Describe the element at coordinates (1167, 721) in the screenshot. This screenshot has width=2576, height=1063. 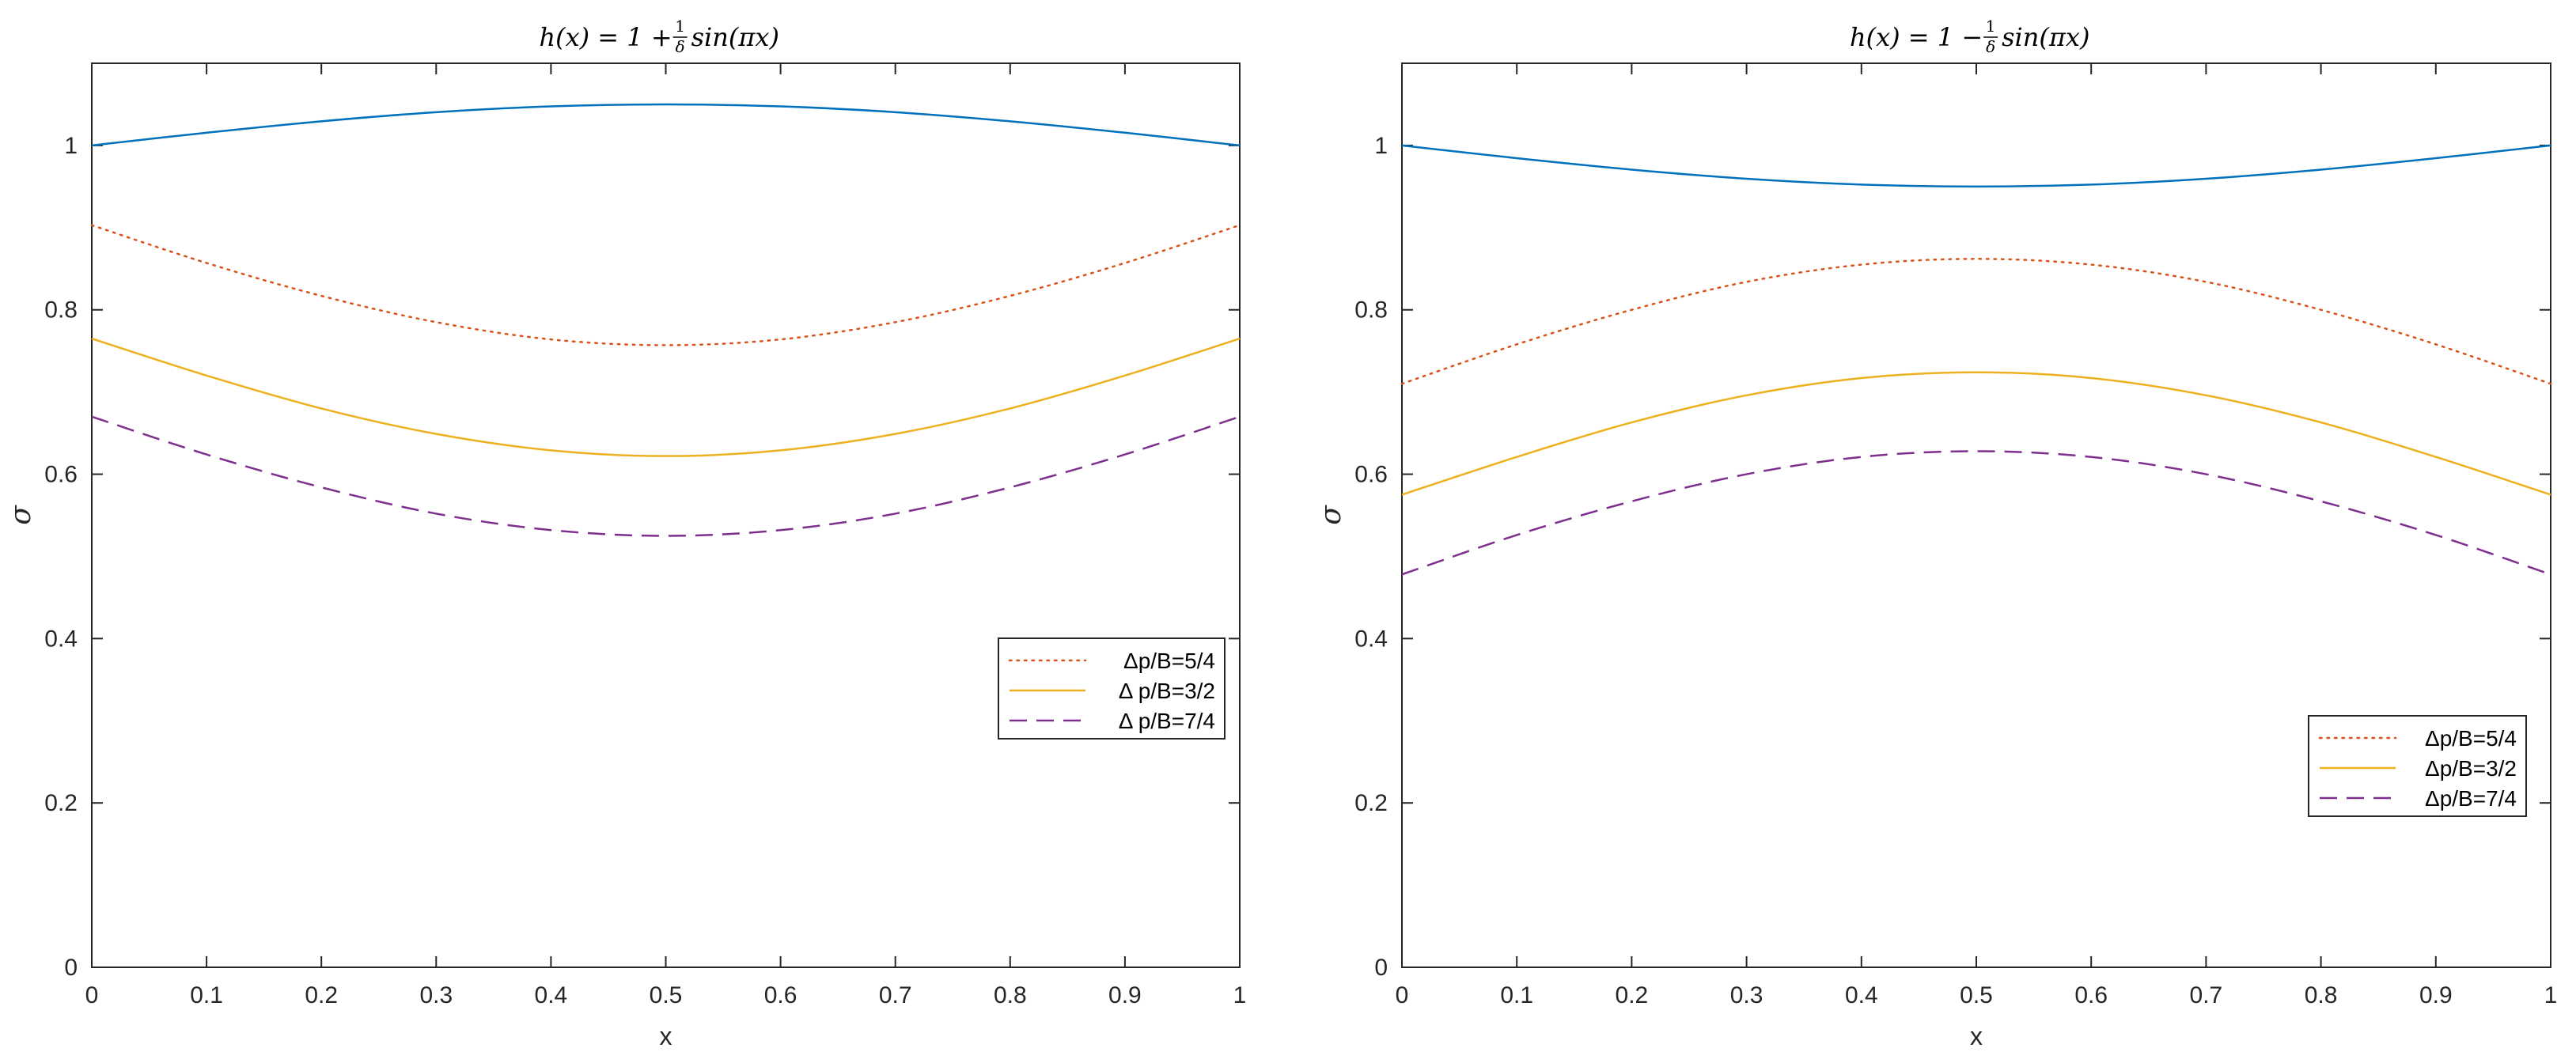
I see `legend-label-2: Δ p/B=7/4` at that location.